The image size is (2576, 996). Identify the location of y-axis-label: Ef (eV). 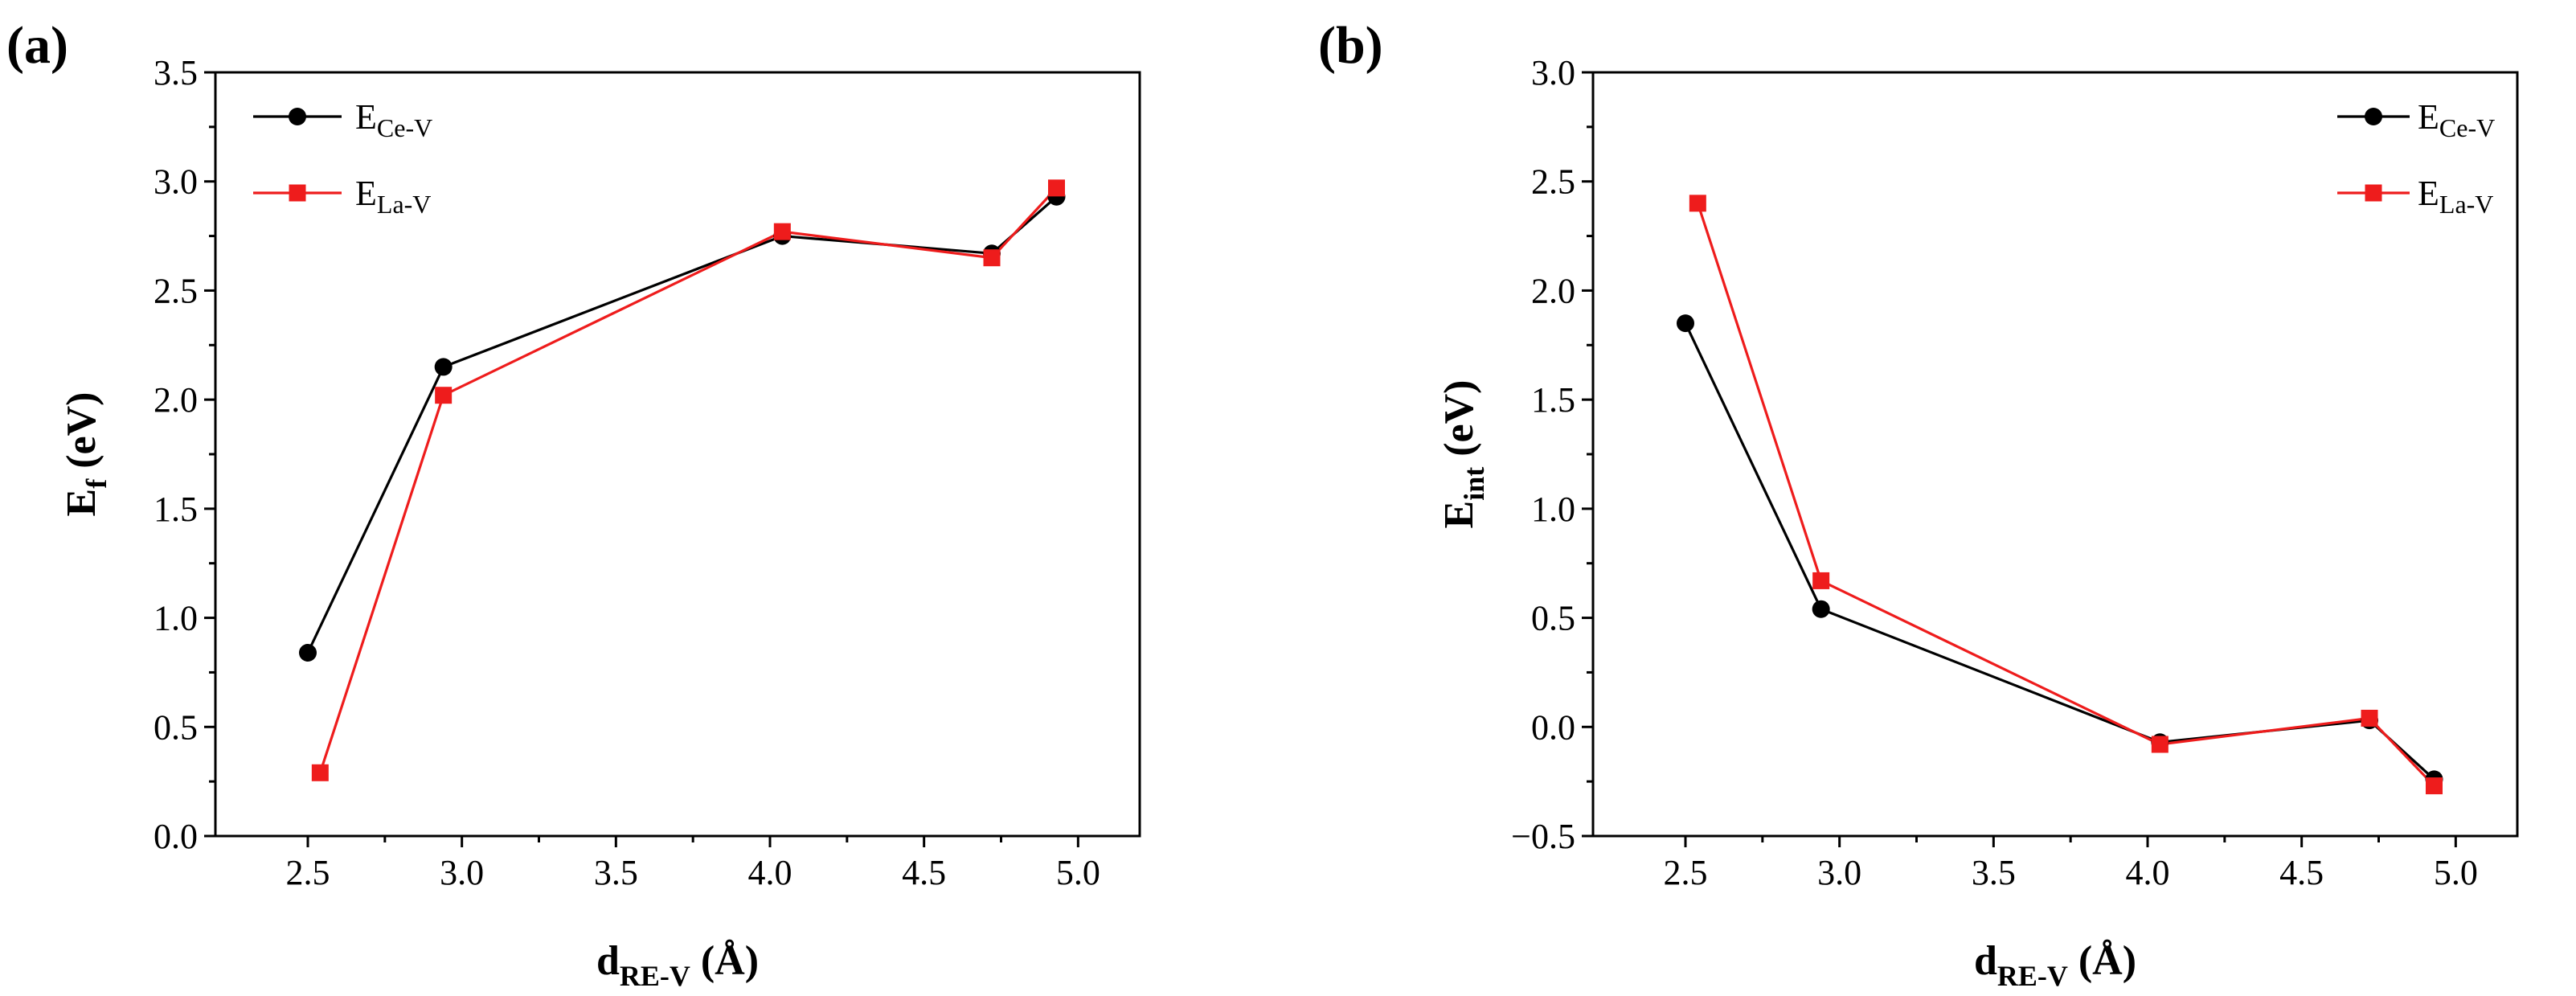
(86, 454).